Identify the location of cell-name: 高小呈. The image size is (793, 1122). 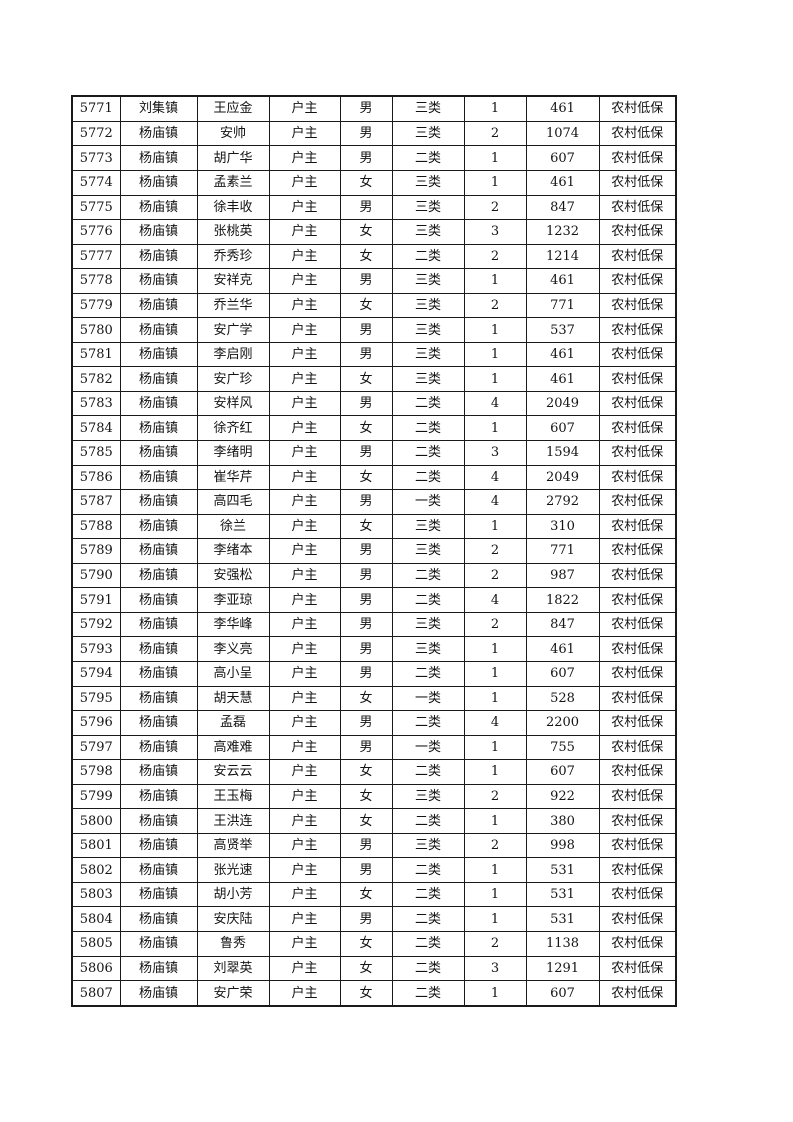
(233, 673).